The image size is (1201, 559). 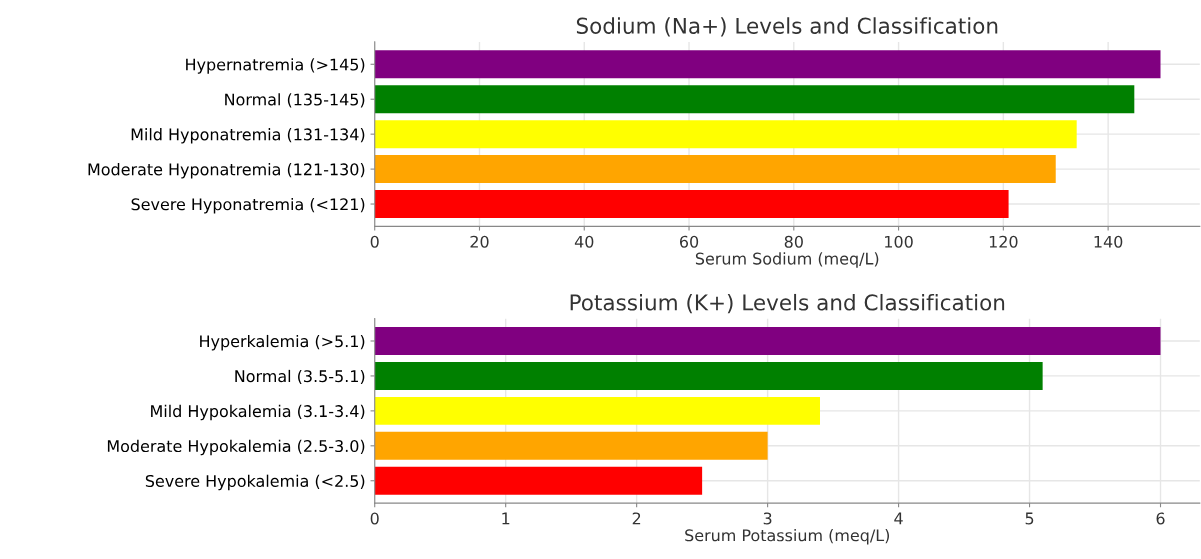 I want to click on y-tick-label: Normal (3.5-5.1), so click(x=300, y=377).